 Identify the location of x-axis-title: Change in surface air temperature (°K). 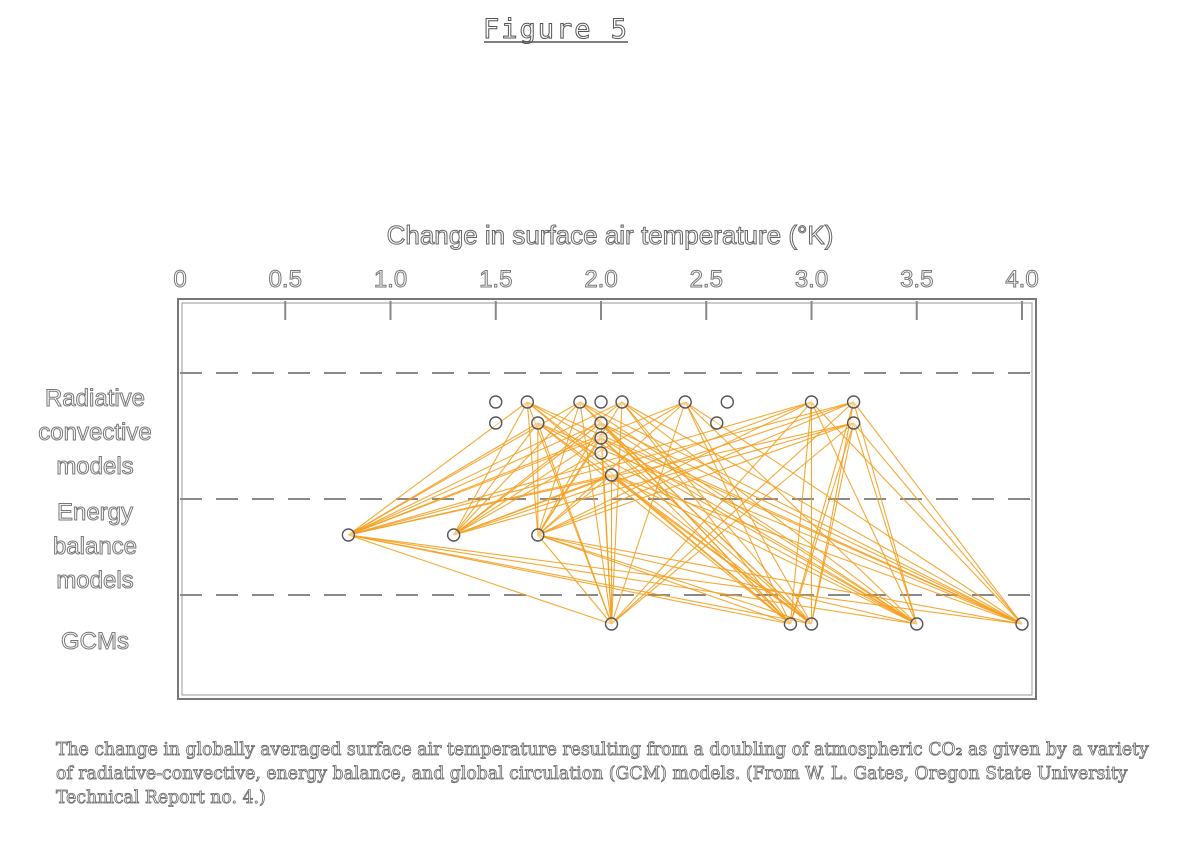
(610, 235).